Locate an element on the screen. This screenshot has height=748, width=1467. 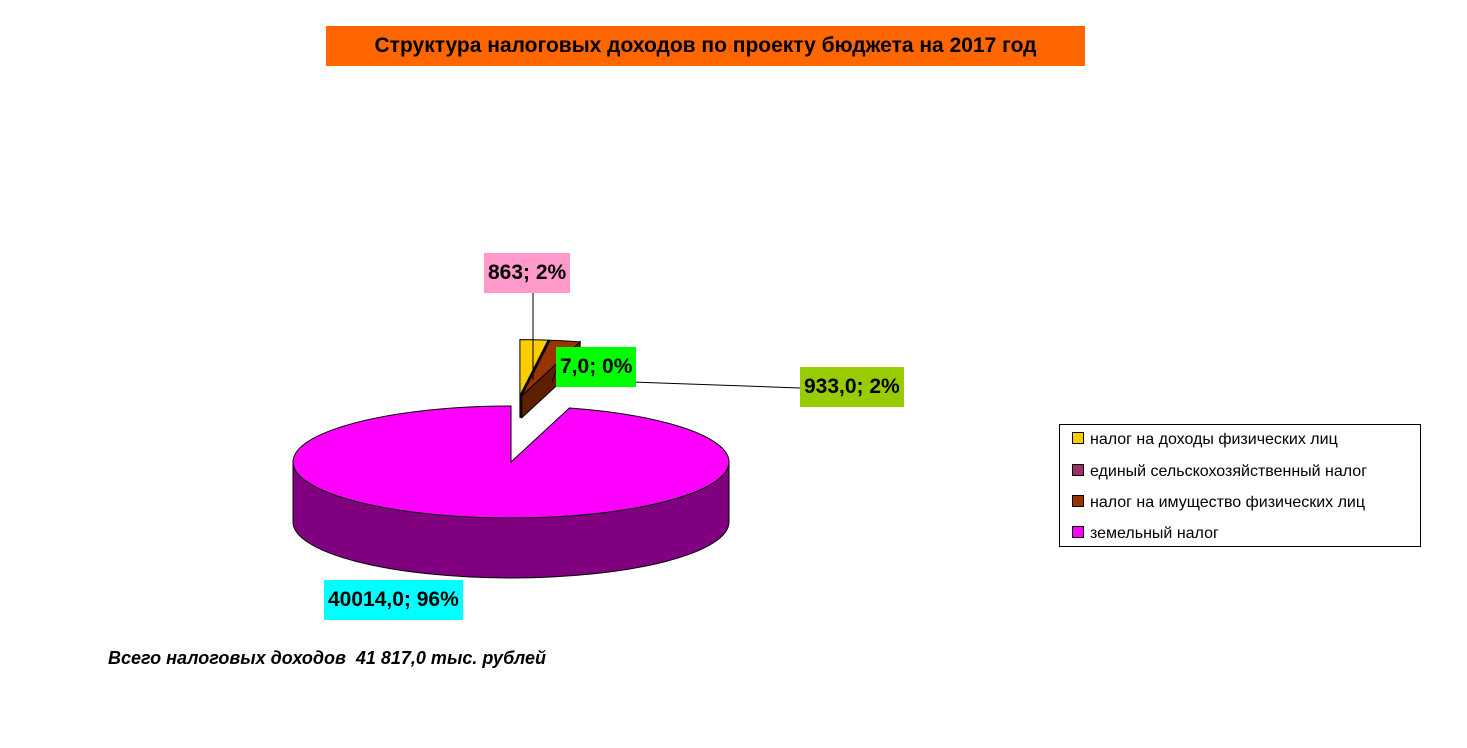
data-label-property-tax: 933,0; 2% is located at coordinates (852, 387).